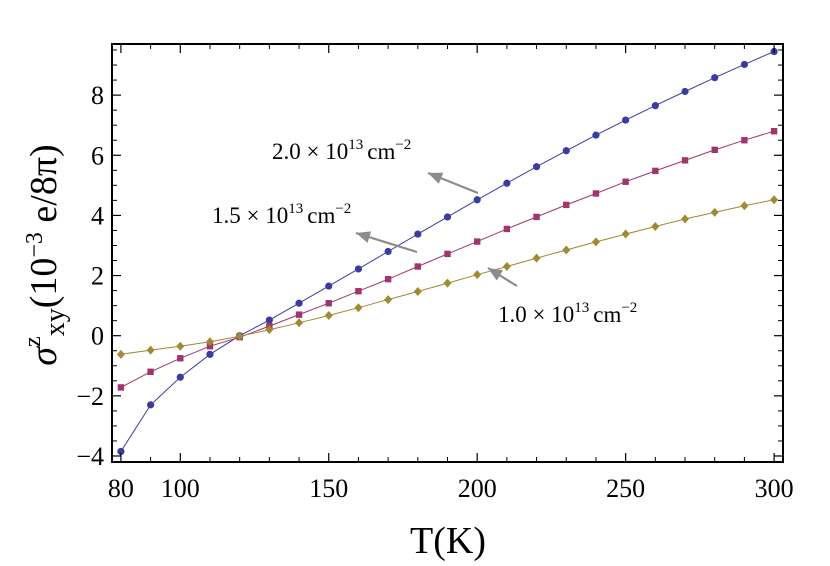 This screenshot has width=830, height=566. I want to click on x-tick-label: 80, so click(121, 488).